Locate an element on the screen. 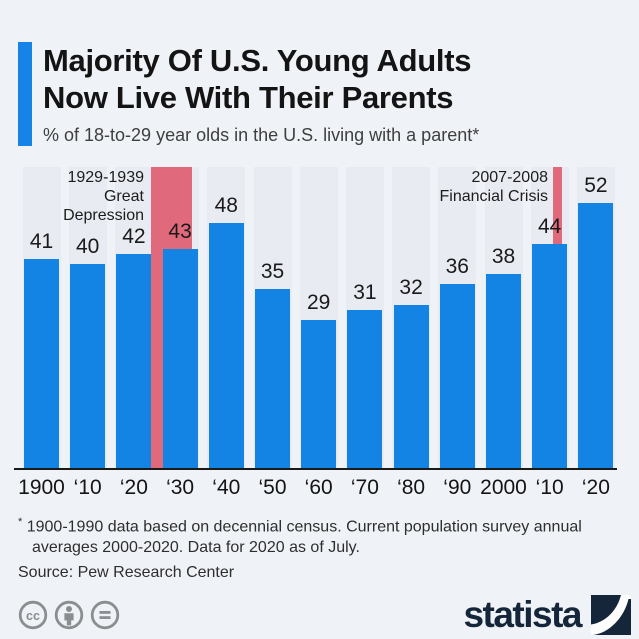 The width and height of the screenshot is (639, 639). bar-value-label: 29 is located at coordinates (319, 302).